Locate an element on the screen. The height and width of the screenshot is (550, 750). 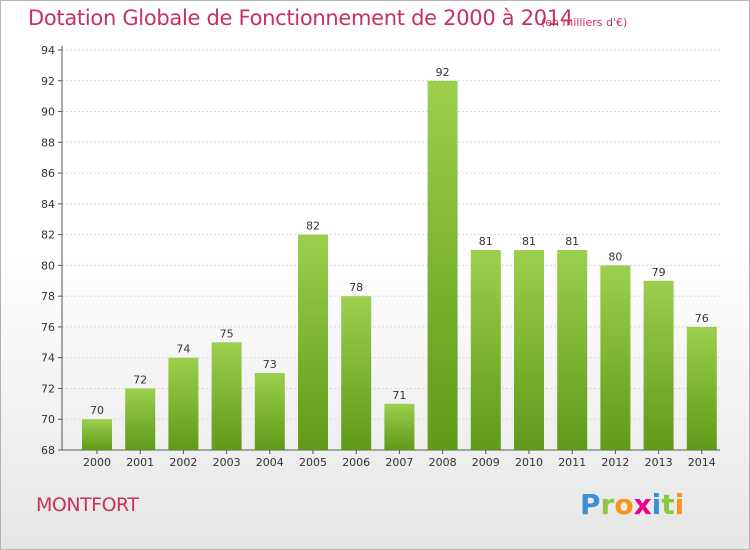
data-label-2001: 72 is located at coordinates (140, 379).